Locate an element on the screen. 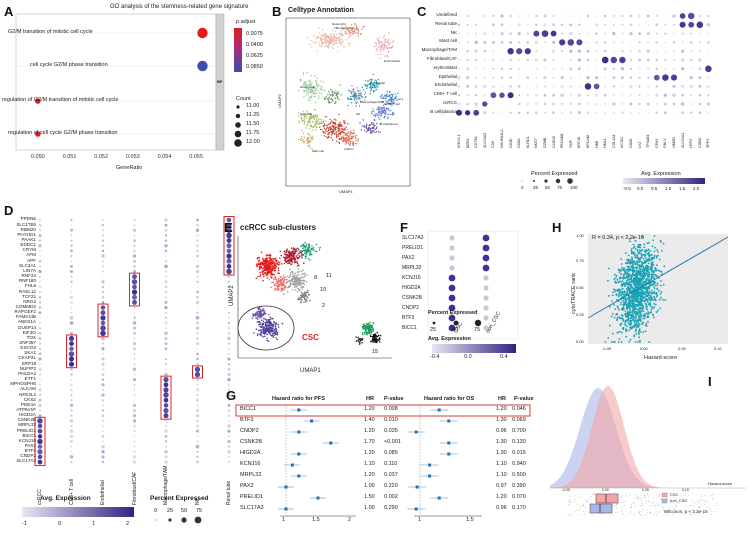 The height and width of the screenshot is (534, 748). f-pct-dot is located at coordinates (434, 323).